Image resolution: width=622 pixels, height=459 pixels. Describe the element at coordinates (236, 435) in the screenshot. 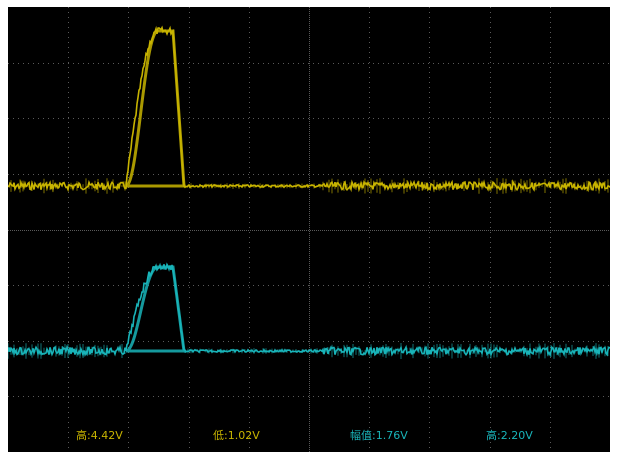

I see `measurement-ch1-low: 低:1.02V` at that location.